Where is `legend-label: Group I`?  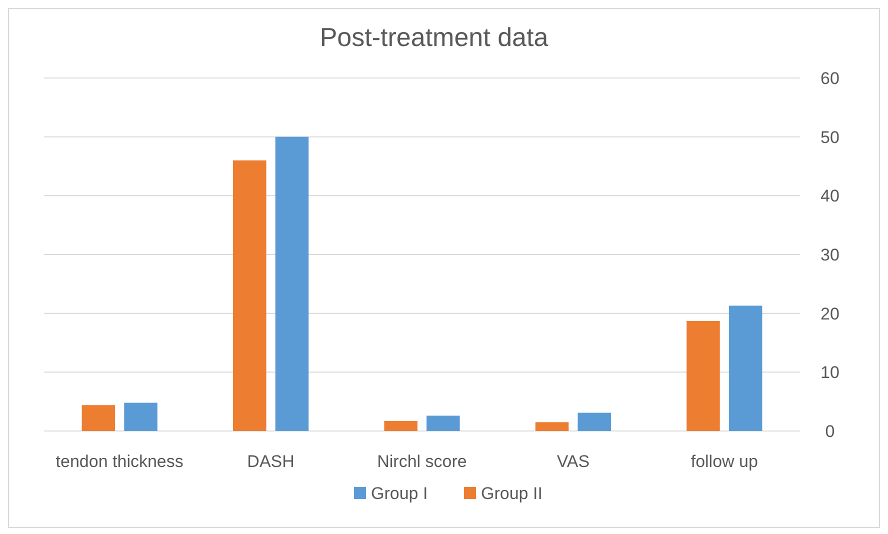 legend-label: Group I is located at coordinates (399, 493).